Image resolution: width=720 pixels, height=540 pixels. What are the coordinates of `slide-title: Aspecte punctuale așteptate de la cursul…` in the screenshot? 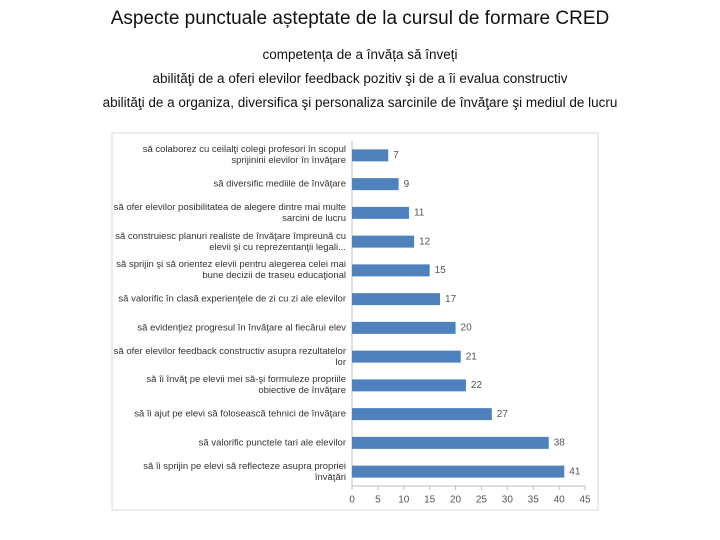 It's located at (360, 18).